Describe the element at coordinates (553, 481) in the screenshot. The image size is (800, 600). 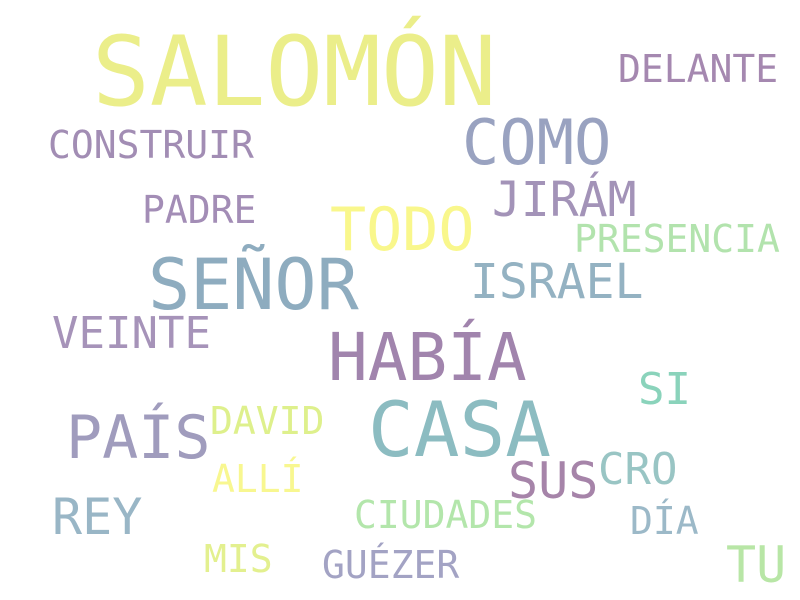
I see `word-sus: SUS` at that location.